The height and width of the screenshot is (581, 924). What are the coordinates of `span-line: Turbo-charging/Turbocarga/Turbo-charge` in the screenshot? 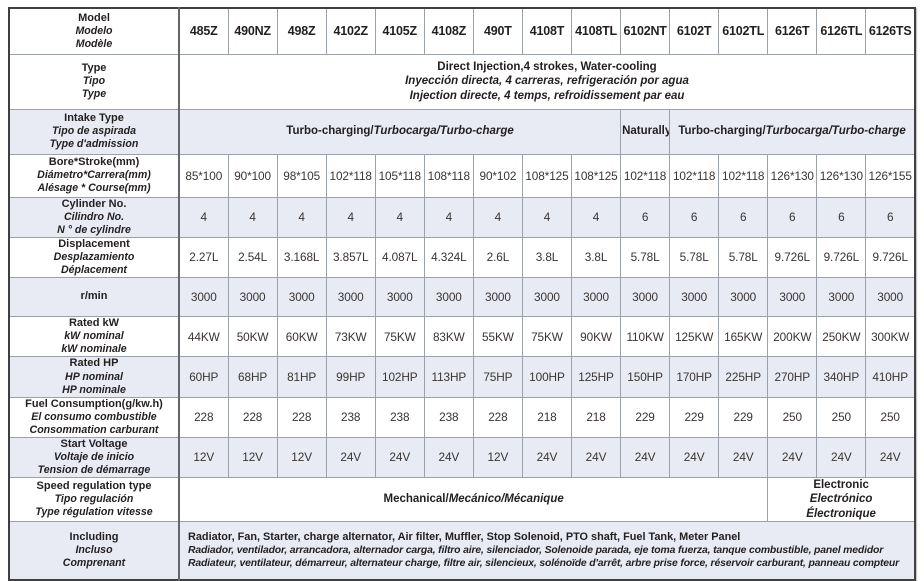 It's located at (400, 131).